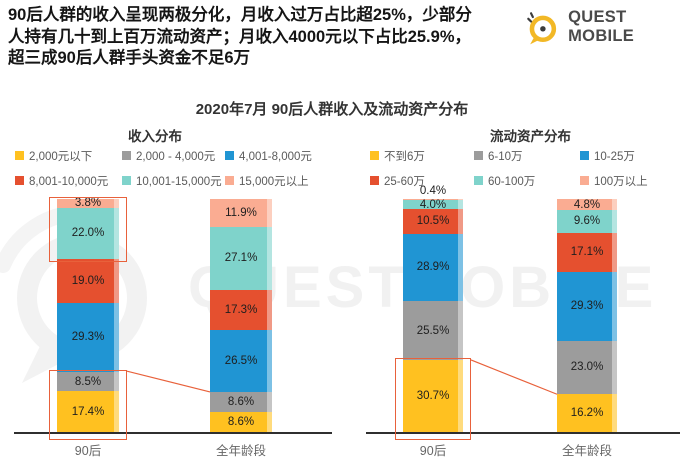  What do you see at coordinates (332, 109) in the screenshot?
I see `chart-title: 2020年7月 90后人群收入及流动资产分布` at bounding box center [332, 109].